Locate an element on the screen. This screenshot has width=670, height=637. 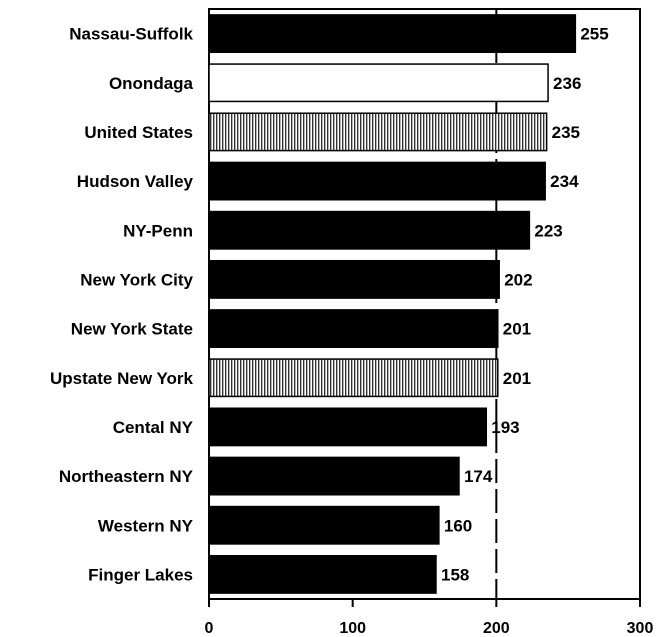
bar-value-label: 234 is located at coordinates (564, 181).